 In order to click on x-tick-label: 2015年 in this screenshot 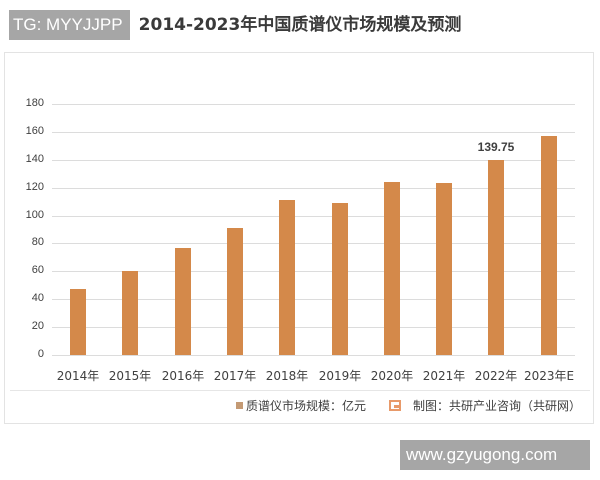, I will do `click(130, 376)`.